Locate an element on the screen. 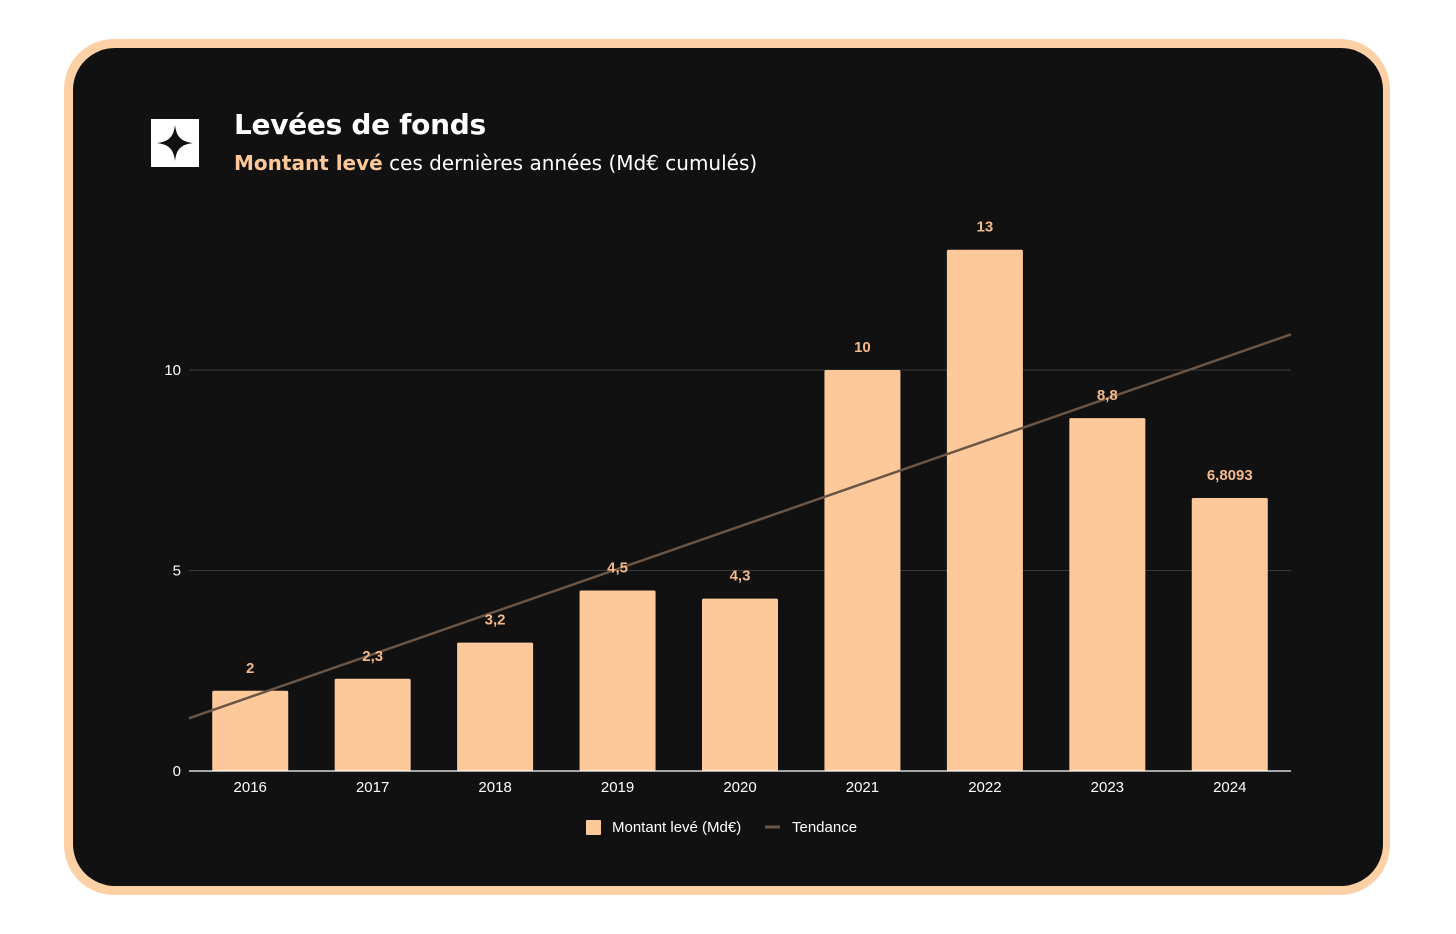 This screenshot has width=1456, height=934. subtitle-rest: ces dernières années (Md€ cumulés) is located at coordinates (570, 163).